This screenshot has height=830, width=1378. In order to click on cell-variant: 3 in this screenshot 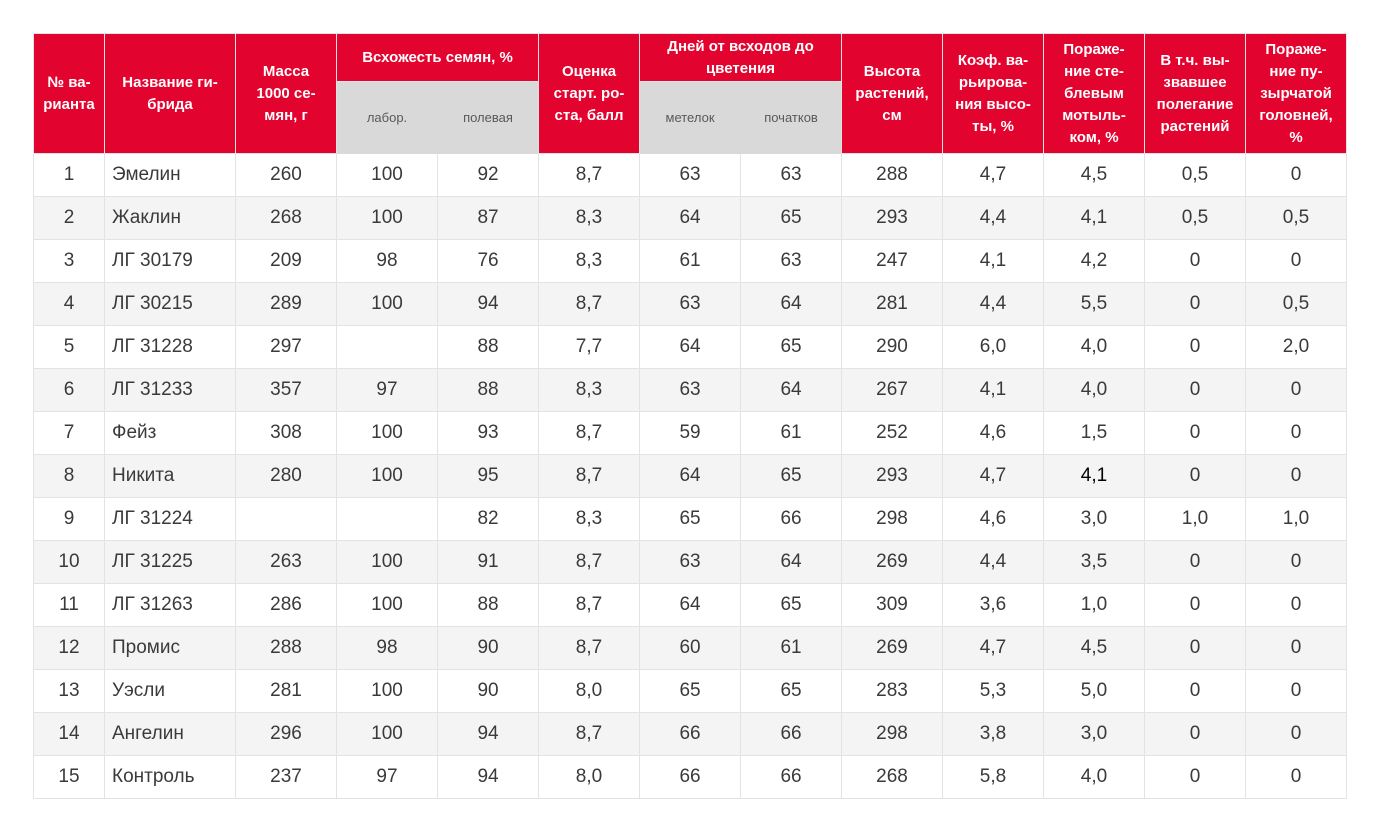, I will do `click(69, 261)`.